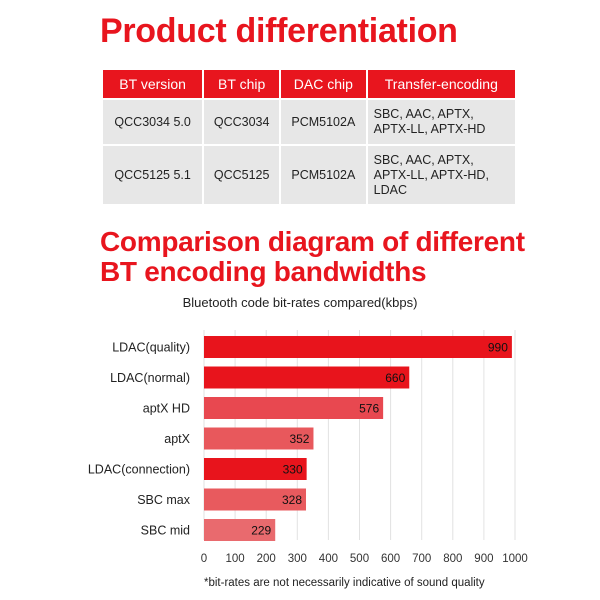 This screenshot has width=600, height=600. What do you see at coordinates (483, 559) in the screenshot?
I see `x-tick-label: 900` at bounding box center [483, 559].